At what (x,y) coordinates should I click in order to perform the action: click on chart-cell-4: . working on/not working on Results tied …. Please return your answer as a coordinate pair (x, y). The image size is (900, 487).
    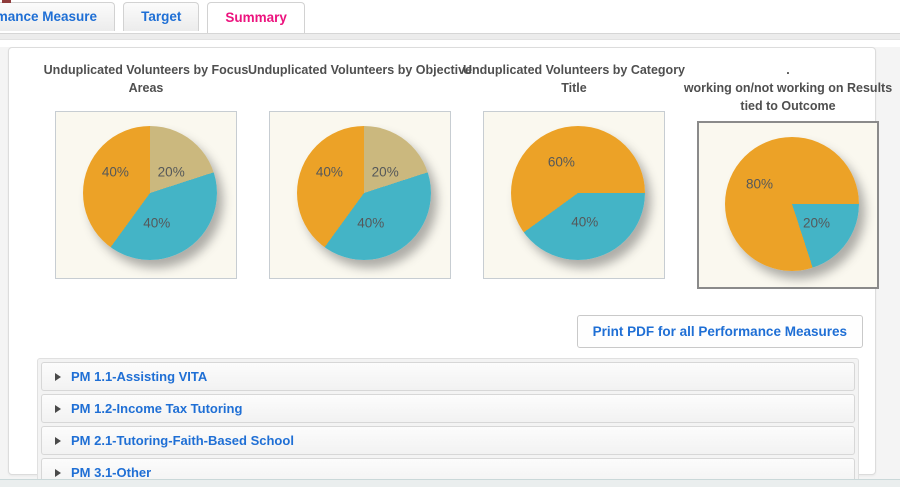
    Looking at the image, I should click on (788, 174).